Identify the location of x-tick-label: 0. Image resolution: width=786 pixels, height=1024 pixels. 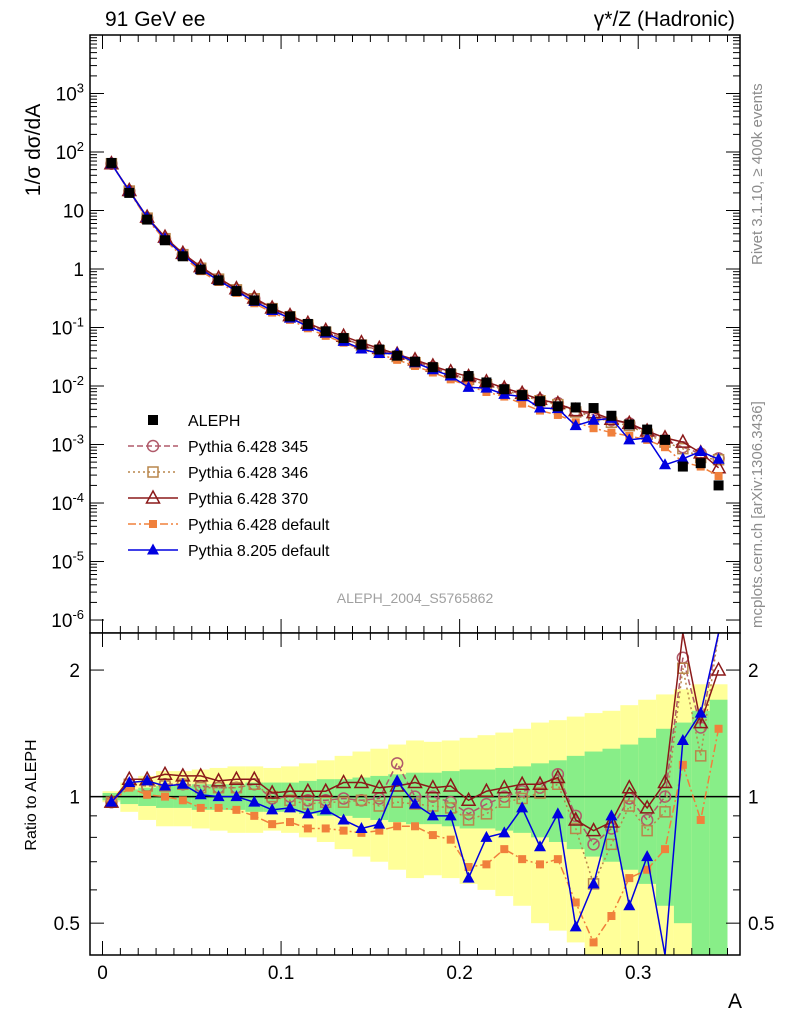
(102, 973).